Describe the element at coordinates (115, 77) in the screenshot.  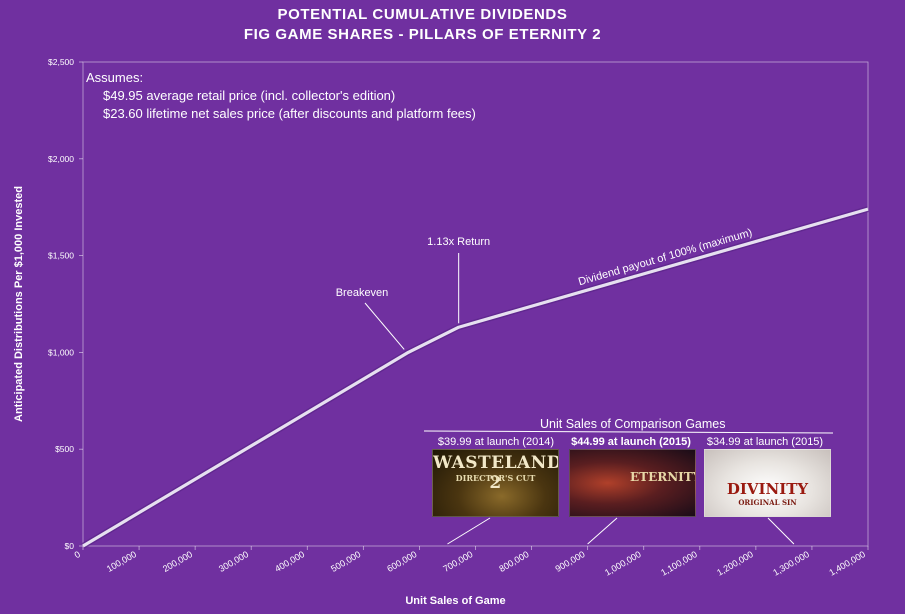
I see `assumptions-heading: Assumes:` at that location.